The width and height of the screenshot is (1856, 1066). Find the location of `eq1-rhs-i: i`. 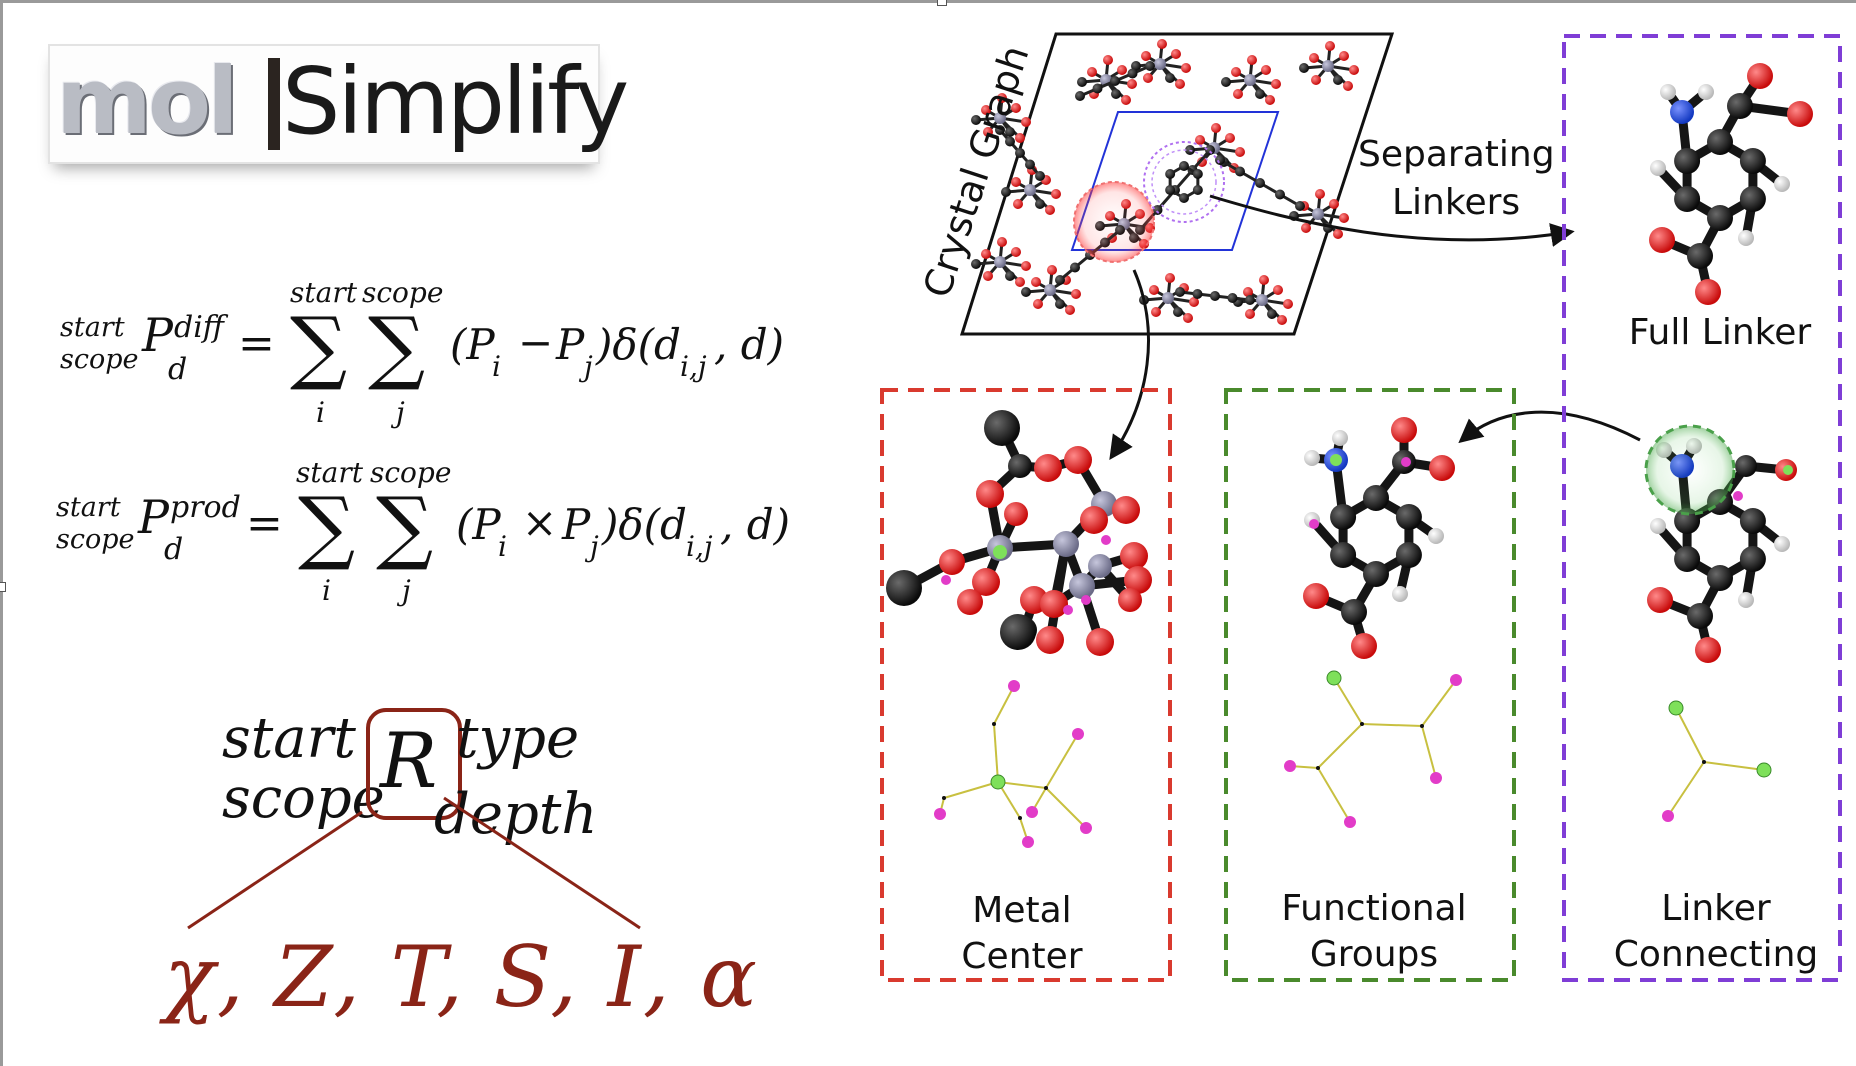

eq1-rhs-i: i is located at coordinates (496, 366).